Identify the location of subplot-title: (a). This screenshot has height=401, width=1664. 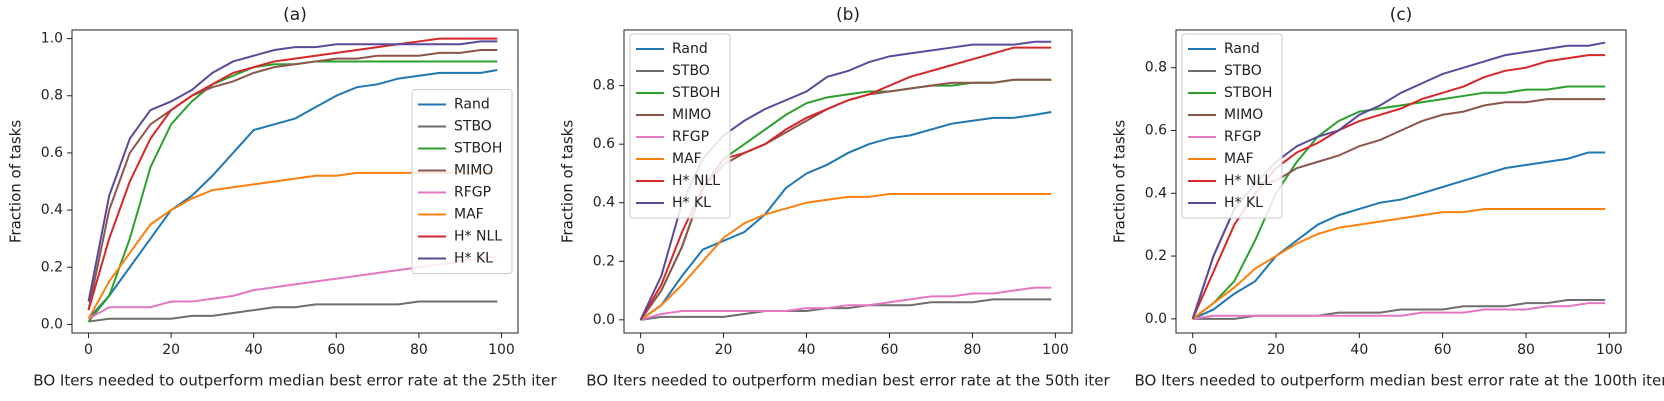
(295, 15).